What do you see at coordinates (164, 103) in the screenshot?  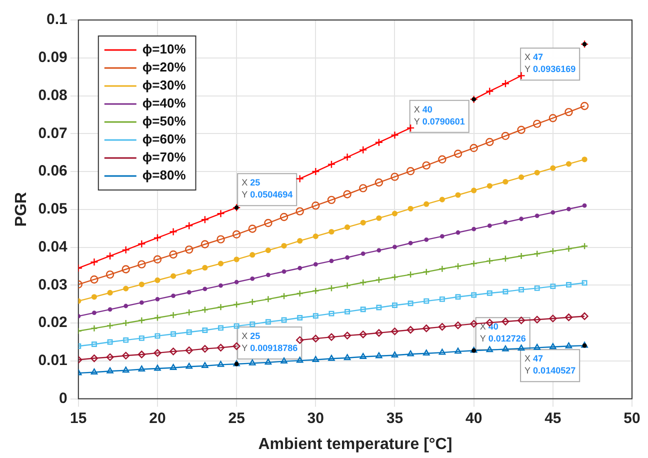 I see `legend-label: ϕ=40%` at bounding box center [164, 103].